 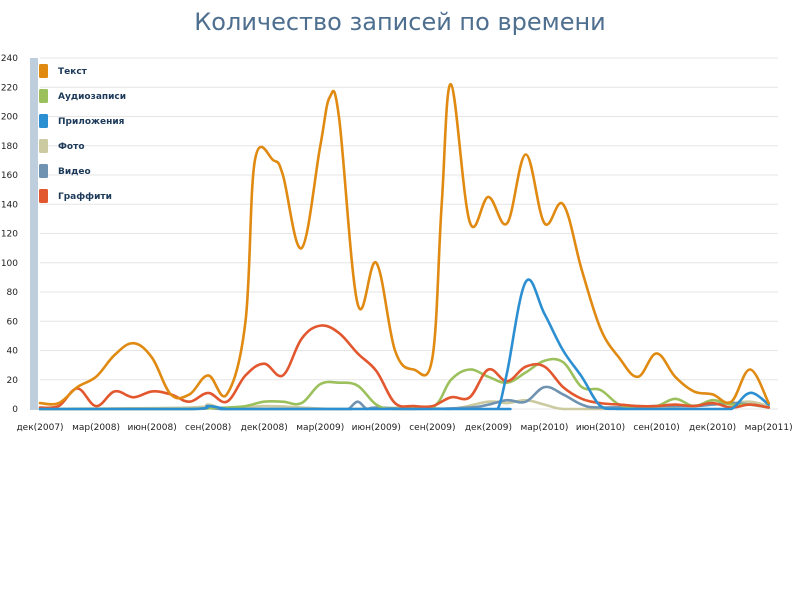 What do you see at coordinates (544, 428) in the screenshot?
I see `x-tick-label: мар(2010)` at bounding box center [544, 428].